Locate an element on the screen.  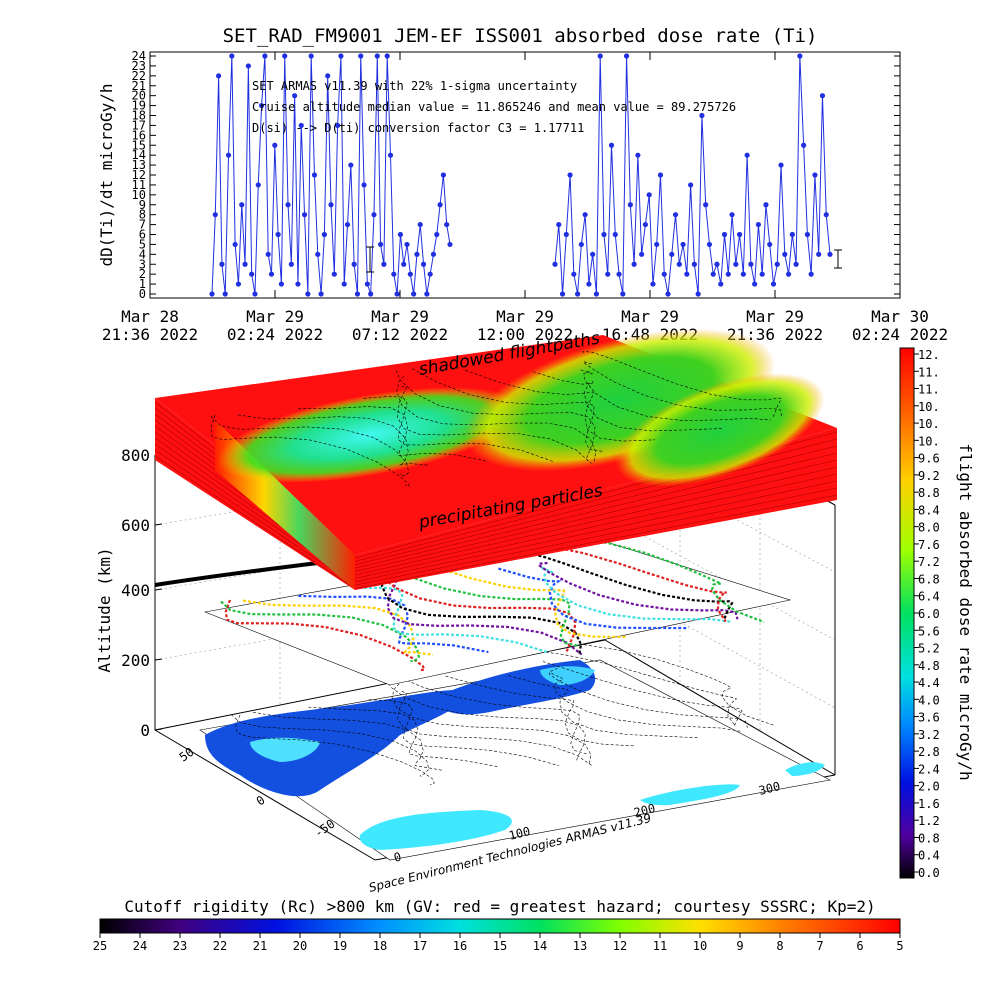
map-floor is located at coordinates (515, 752).